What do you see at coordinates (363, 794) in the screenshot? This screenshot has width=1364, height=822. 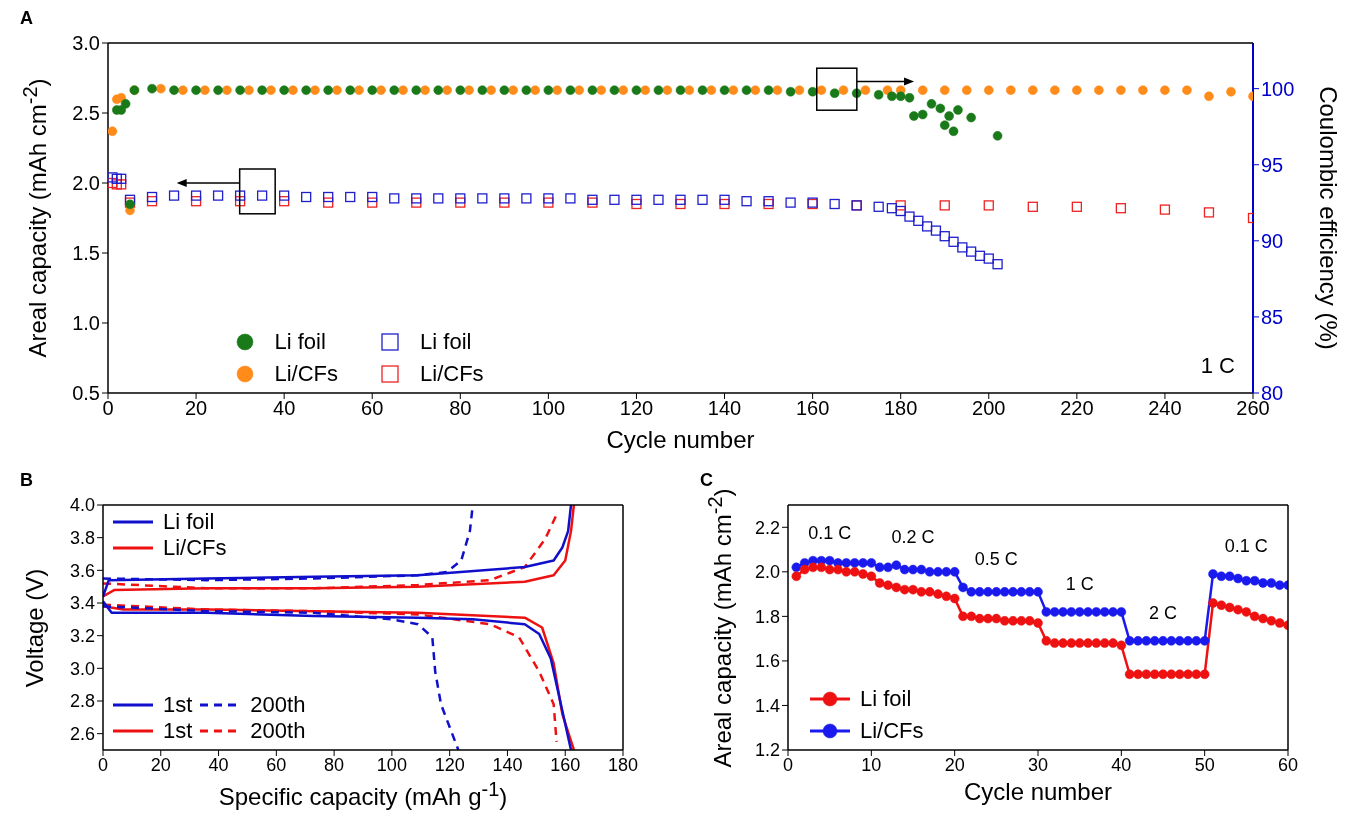 I see `x-axis-title: Specific capacity (mAh g$^{-1}$)` at bounding box center [363, 794].